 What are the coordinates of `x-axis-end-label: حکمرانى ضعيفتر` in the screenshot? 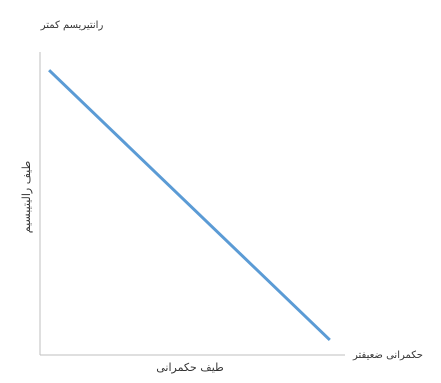 It's located at (387, 355).